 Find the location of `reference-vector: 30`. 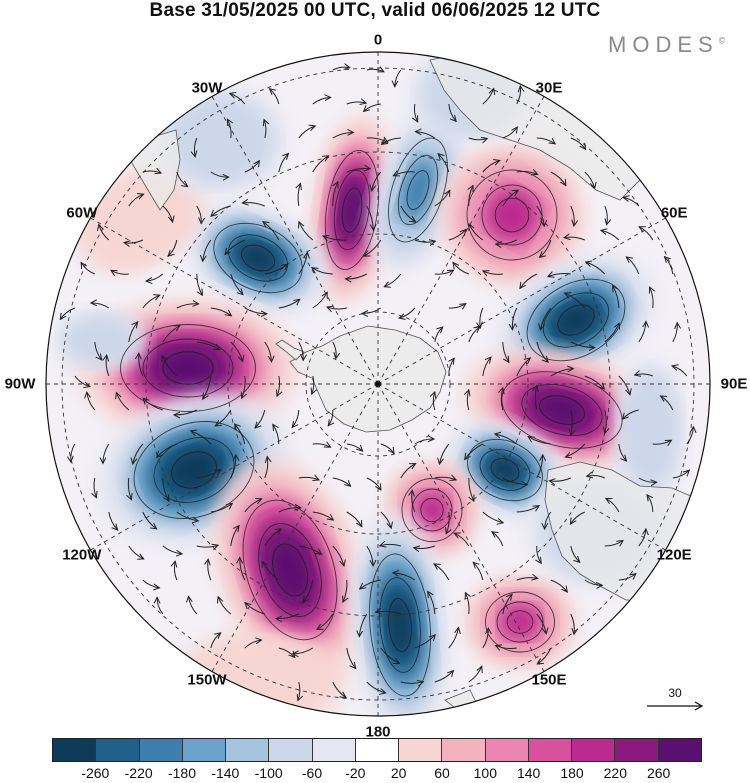

reference-vector: 30 is located at coordinates (675, 701).